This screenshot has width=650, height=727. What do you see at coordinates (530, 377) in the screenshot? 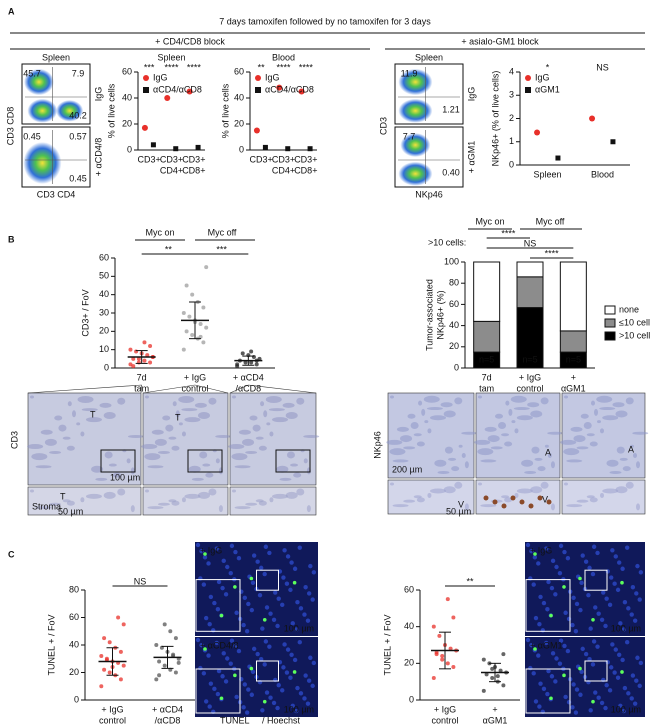
I see `x-tick-label: + IgG` at bounding box center [530, 377].